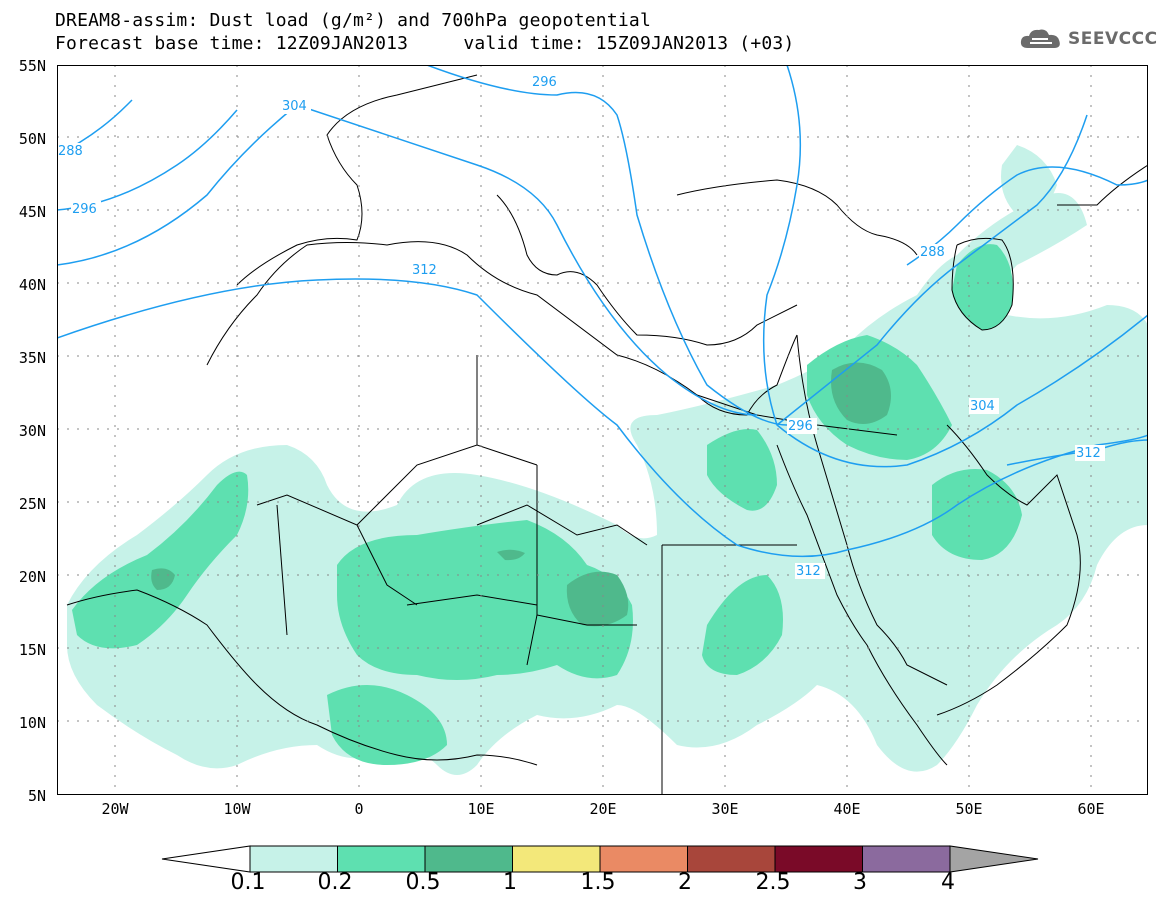  I want to click on contour-label-296-top: 296, so click(544, 82).